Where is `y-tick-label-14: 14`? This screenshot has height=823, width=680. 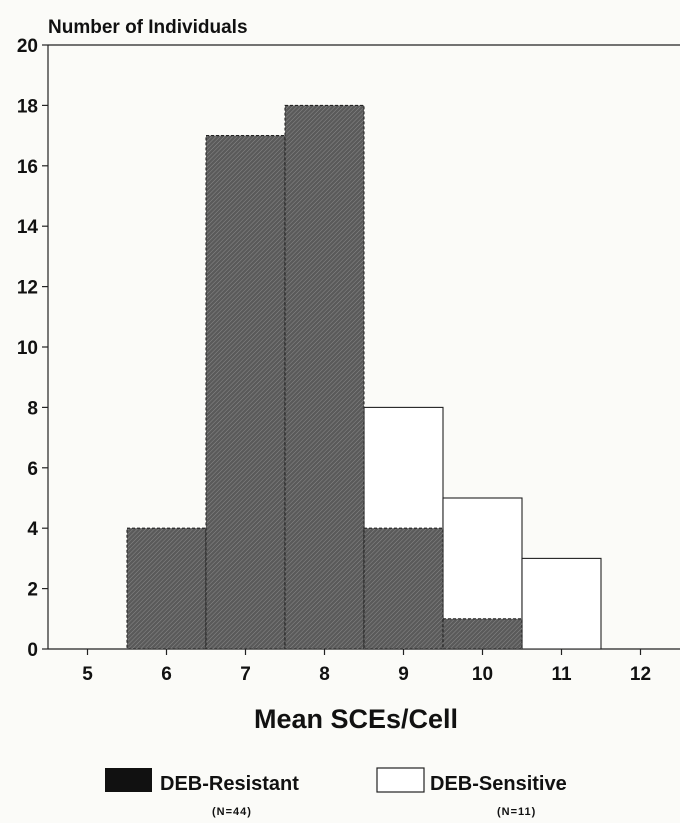 y-tick-label-14: 14 is located at coordinates (28, 227).